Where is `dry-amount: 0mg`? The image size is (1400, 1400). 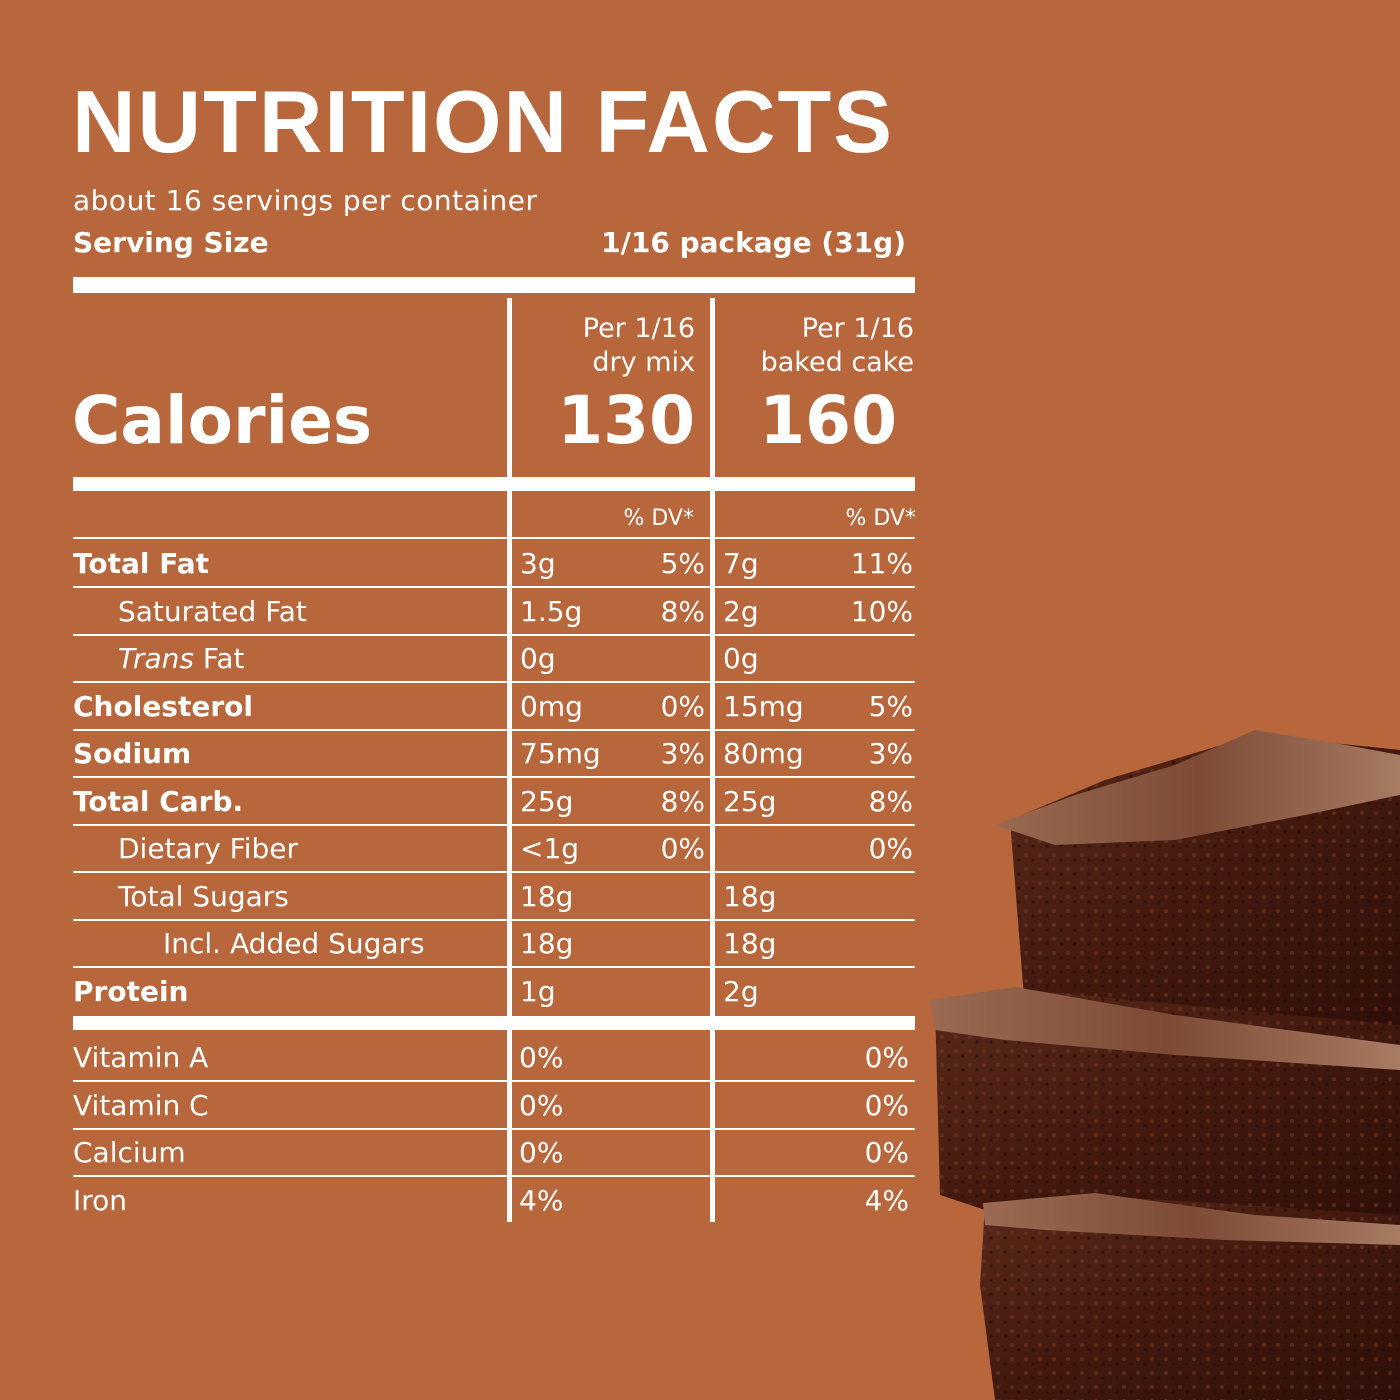 dry-amount: 0mg is located at coordinates (551, 706).